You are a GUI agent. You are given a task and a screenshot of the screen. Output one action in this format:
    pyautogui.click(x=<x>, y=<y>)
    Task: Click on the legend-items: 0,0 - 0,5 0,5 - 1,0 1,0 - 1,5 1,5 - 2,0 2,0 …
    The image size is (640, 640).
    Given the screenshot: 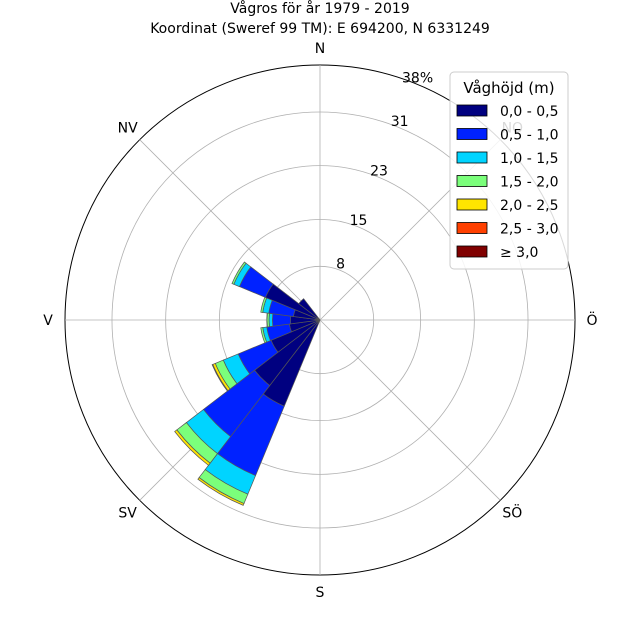 What is the action you would take?
    pyautogui.click(x=507, y=182)
    